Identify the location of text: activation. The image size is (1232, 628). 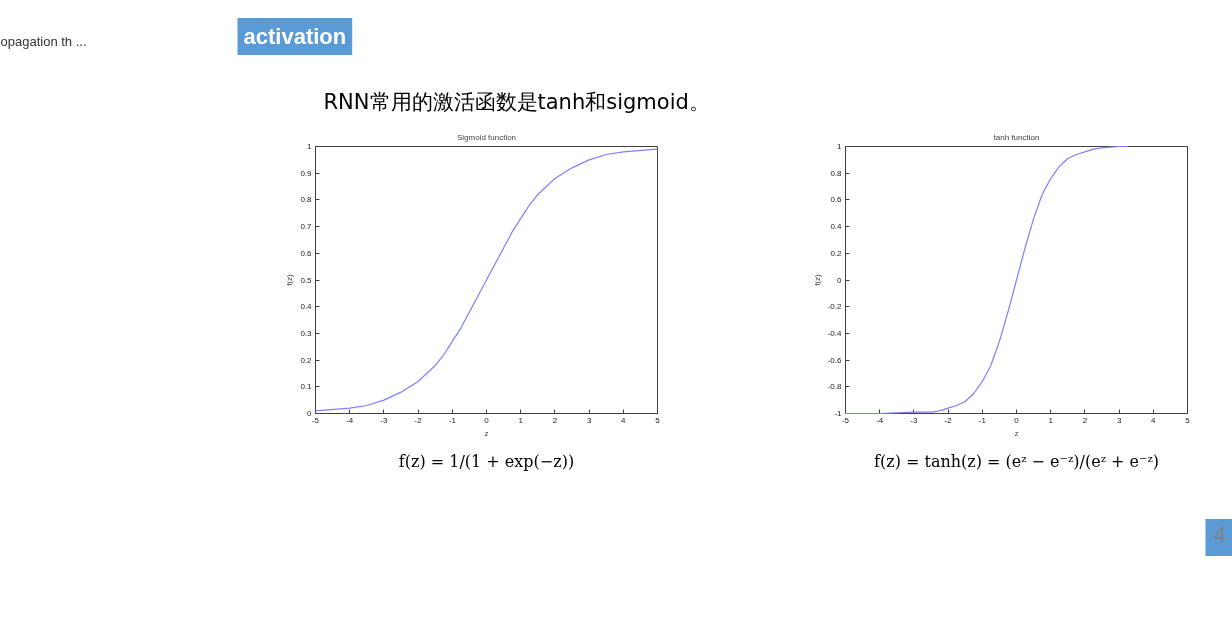
(295, 36).